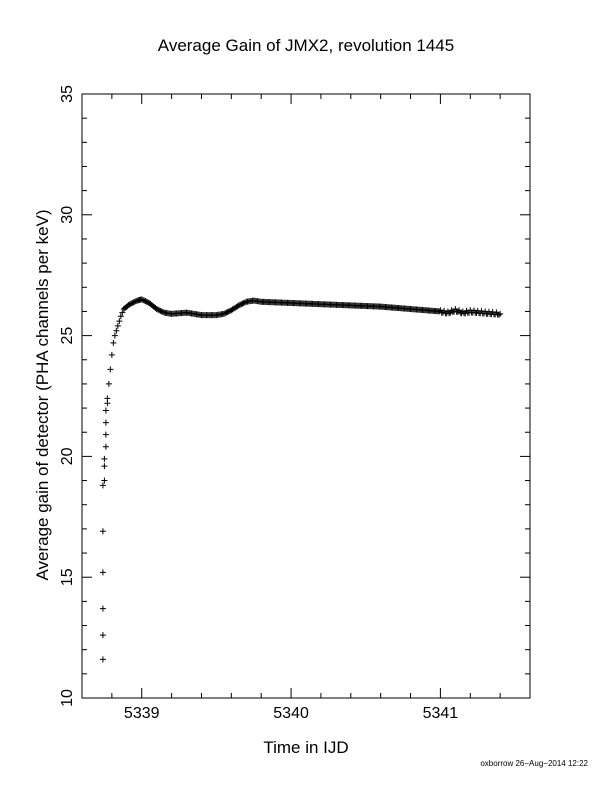 The height and width of the screenshot is (792, 612). Describe the element at coordinates (291, 713) in the screenshot. I see `x-tick-label: 5340` at that location.